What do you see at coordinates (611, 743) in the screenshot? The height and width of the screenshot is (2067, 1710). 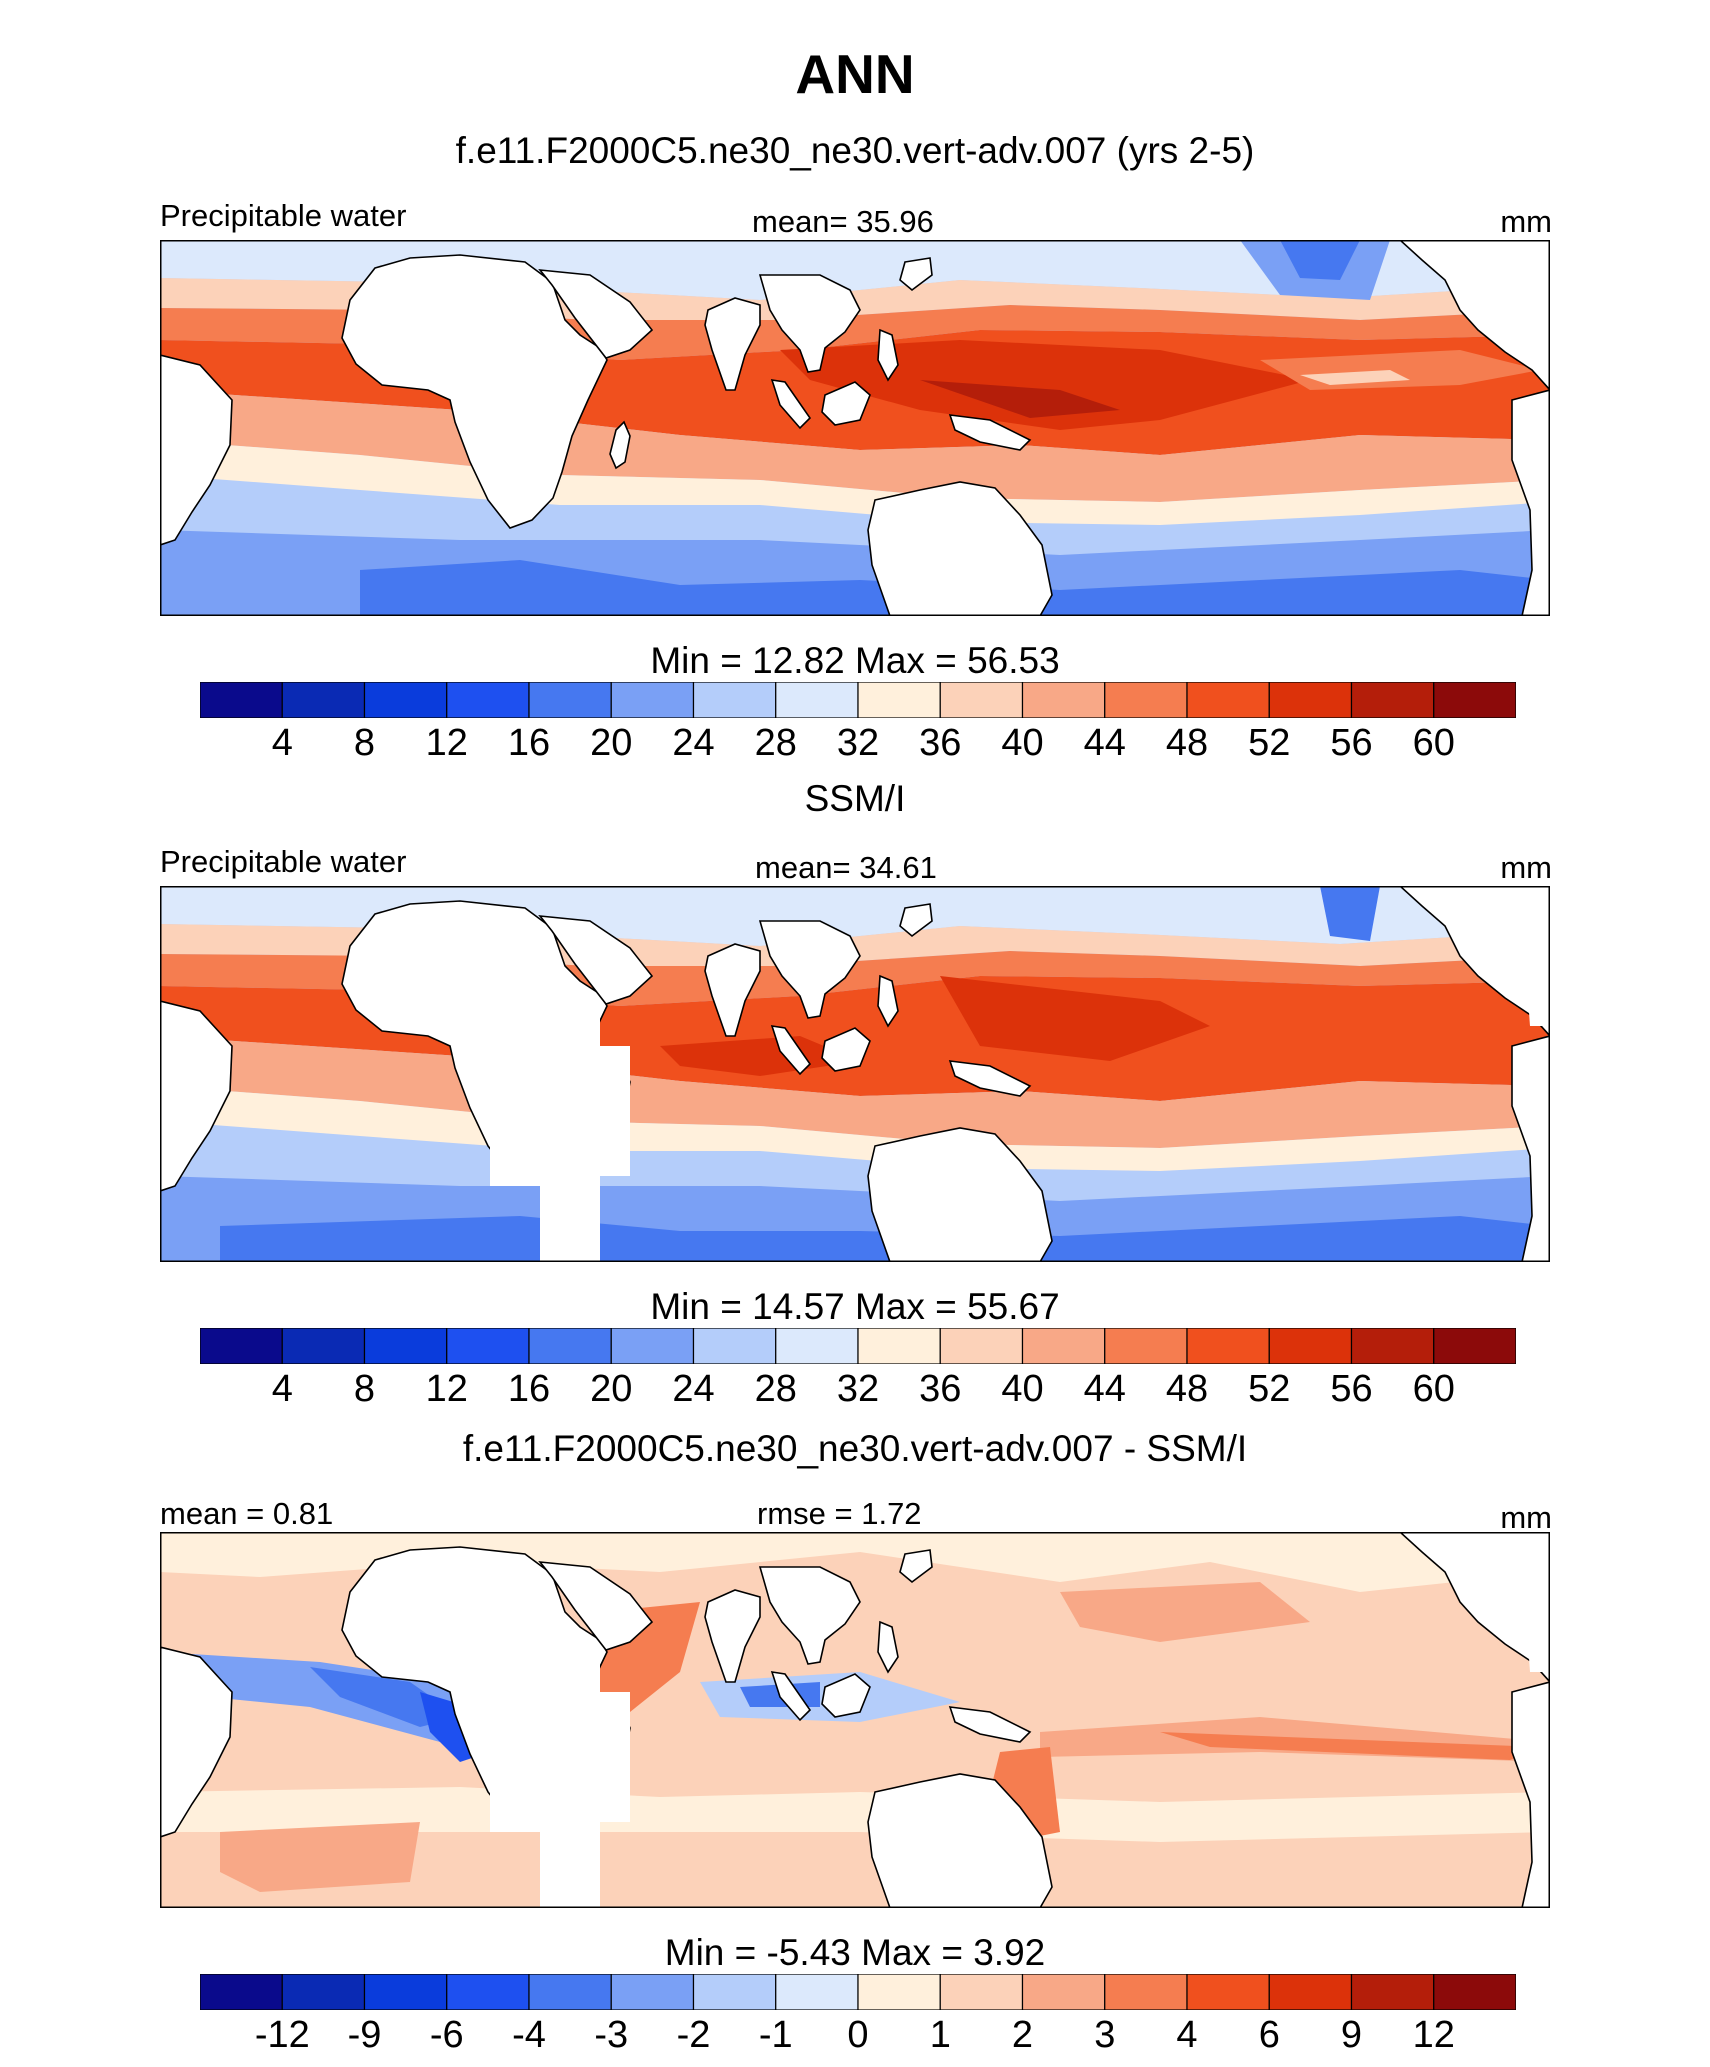 I see `panel-1-colorbar-tick-label: 20` at bounding box center [611, 743].